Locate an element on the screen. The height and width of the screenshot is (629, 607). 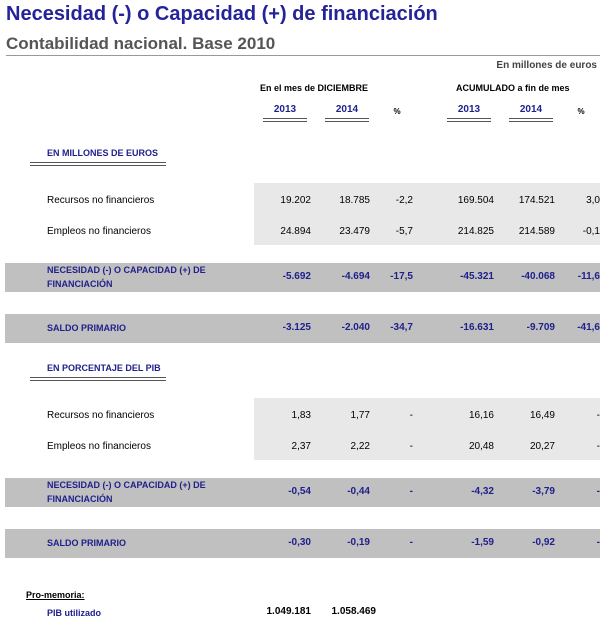
cell: -4,32 is located at coordinates (482, 491).